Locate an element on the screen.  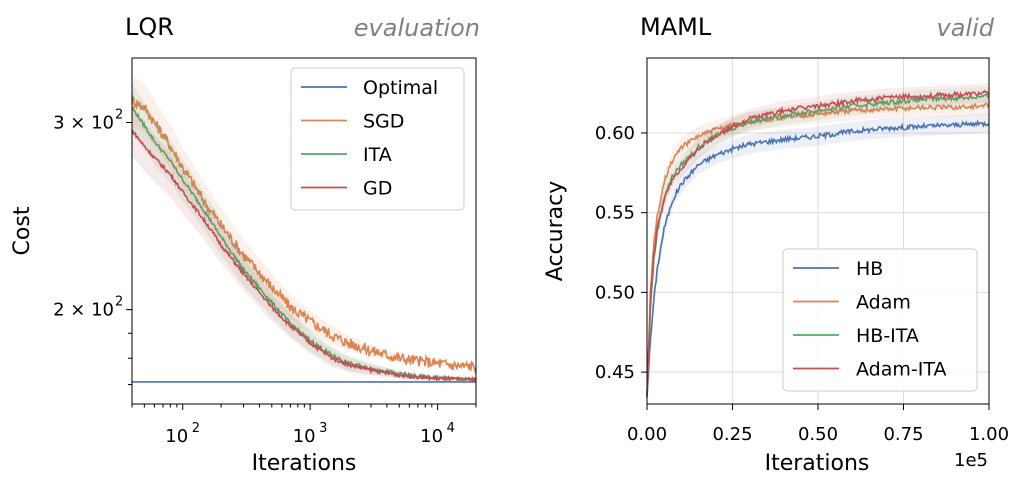
maml-ytick-label: 0.55 is located at coordinates (615, 213).